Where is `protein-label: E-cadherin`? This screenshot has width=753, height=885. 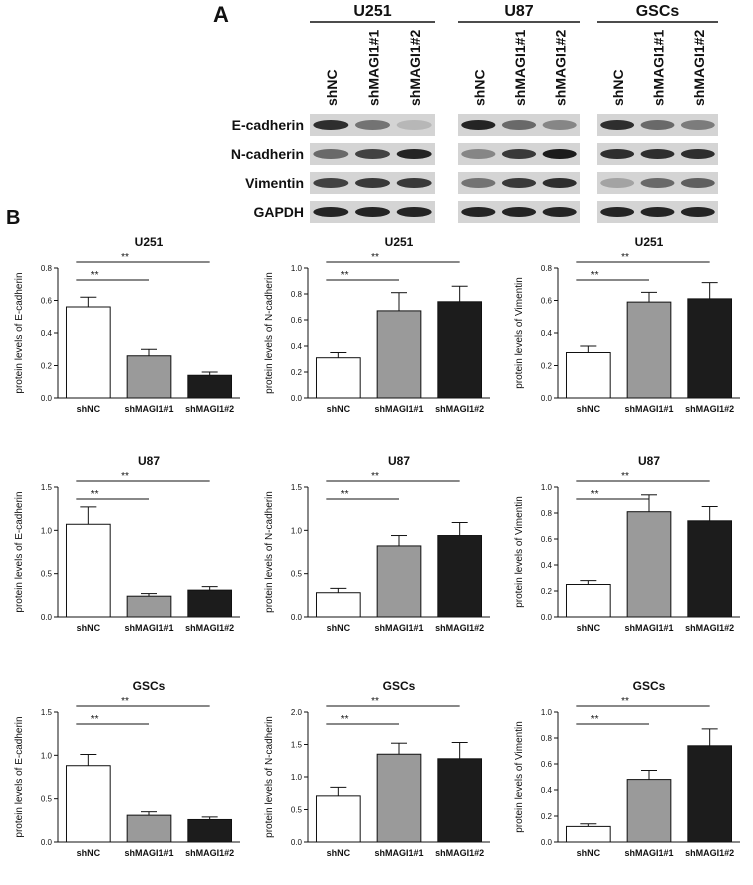 protein-label: E-cadherin is located at coordinates (268, 125).